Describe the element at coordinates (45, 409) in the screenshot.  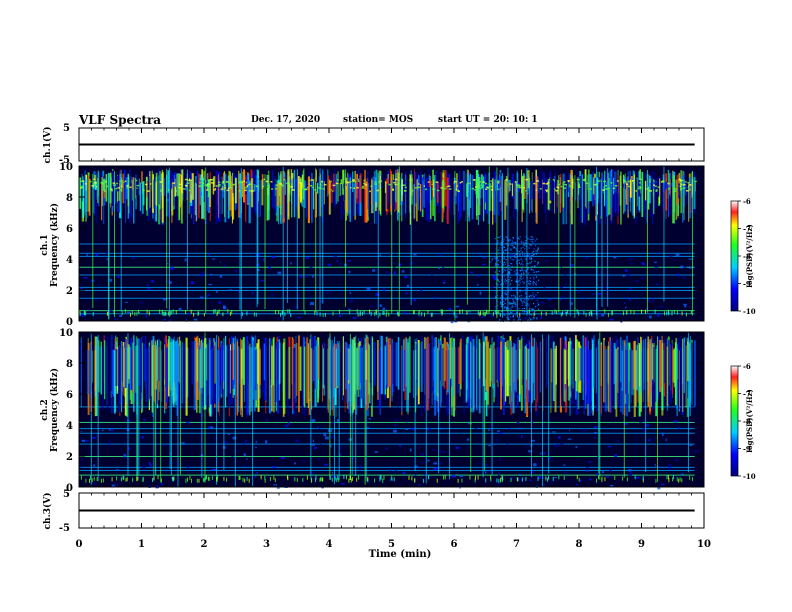
I see `ch2-spectrogram-ylabel-channel: ch.2` at that location.